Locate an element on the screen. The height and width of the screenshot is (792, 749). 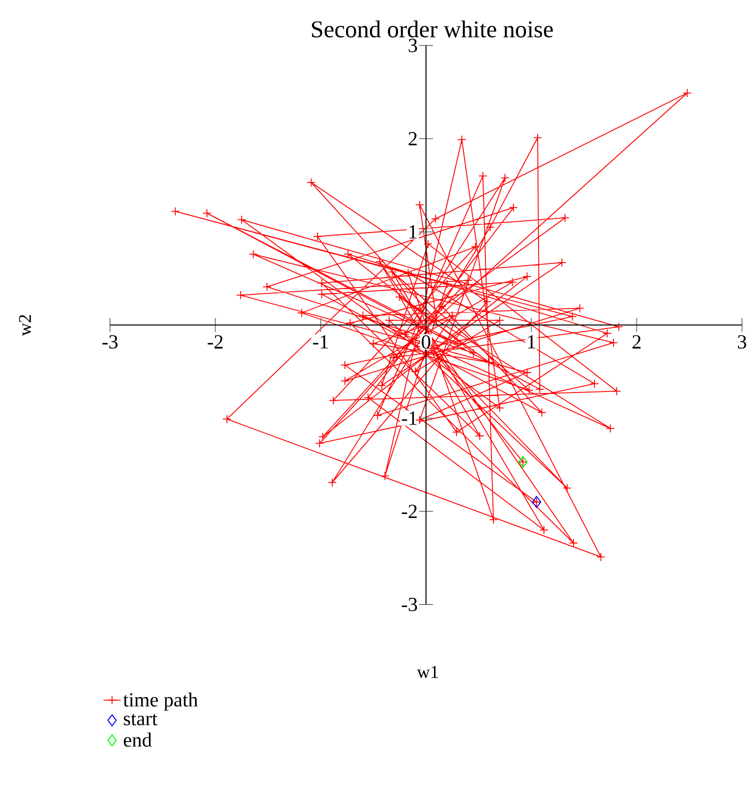
x-tick-label: 1 is located at coordinates (532, 341).